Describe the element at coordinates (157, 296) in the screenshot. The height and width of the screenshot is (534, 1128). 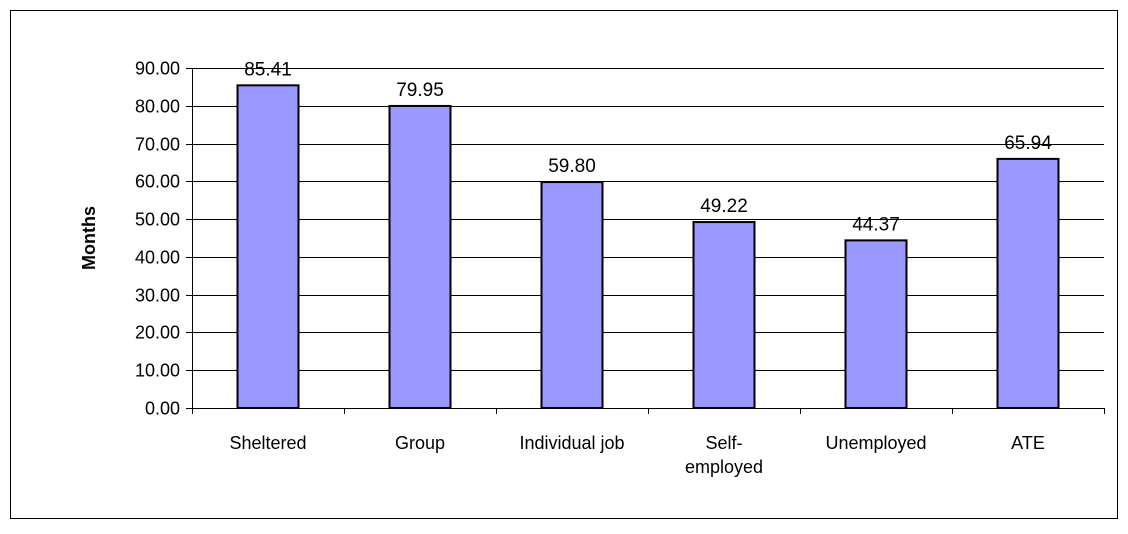
I see `y-tick-label: 30.00` at that location.